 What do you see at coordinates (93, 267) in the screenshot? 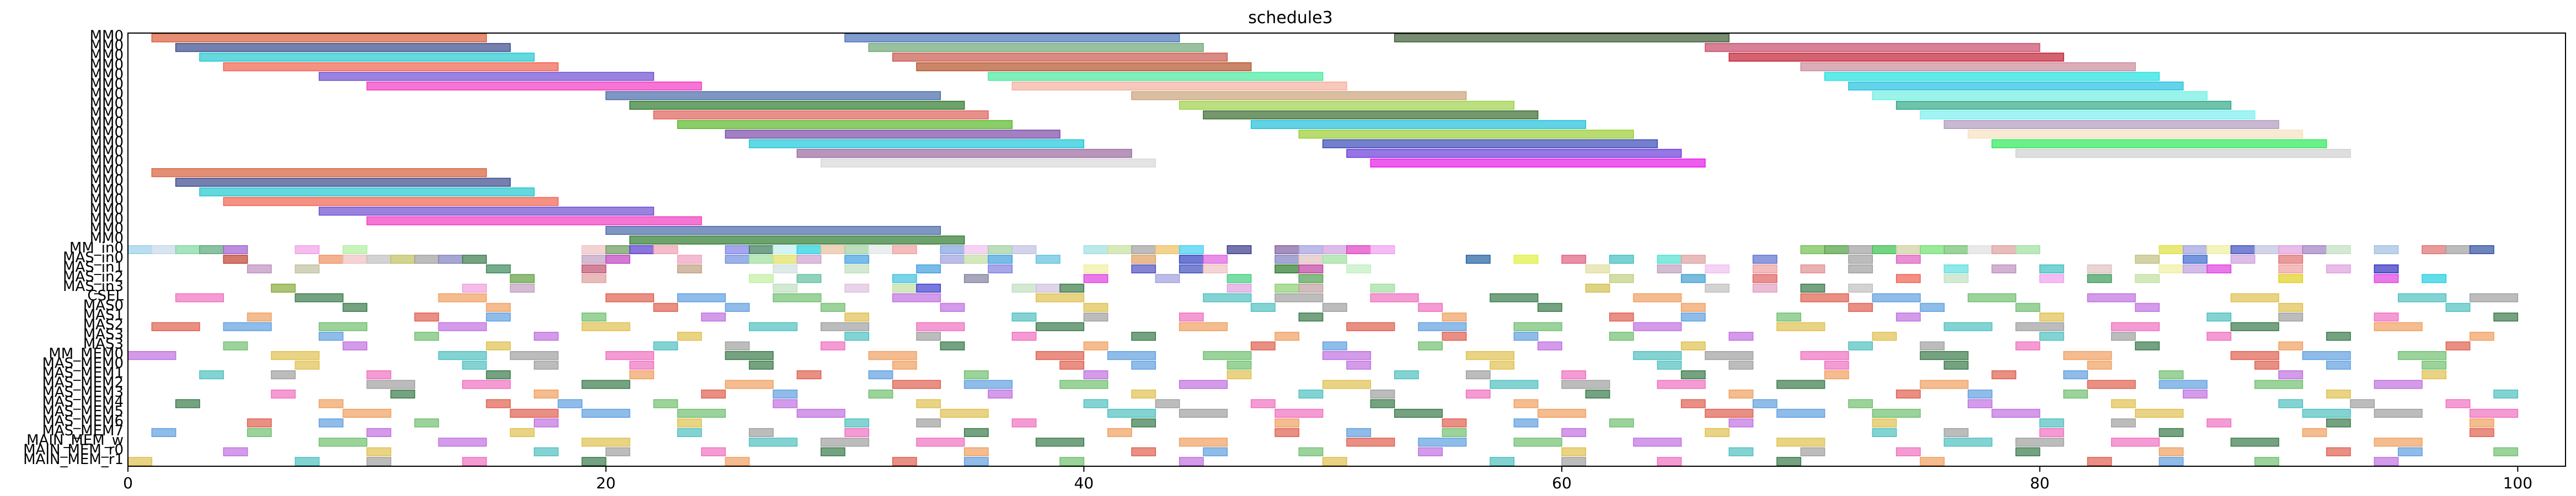
I see `y-tick-label: MAS_in1` at bounding box center [93, 267].